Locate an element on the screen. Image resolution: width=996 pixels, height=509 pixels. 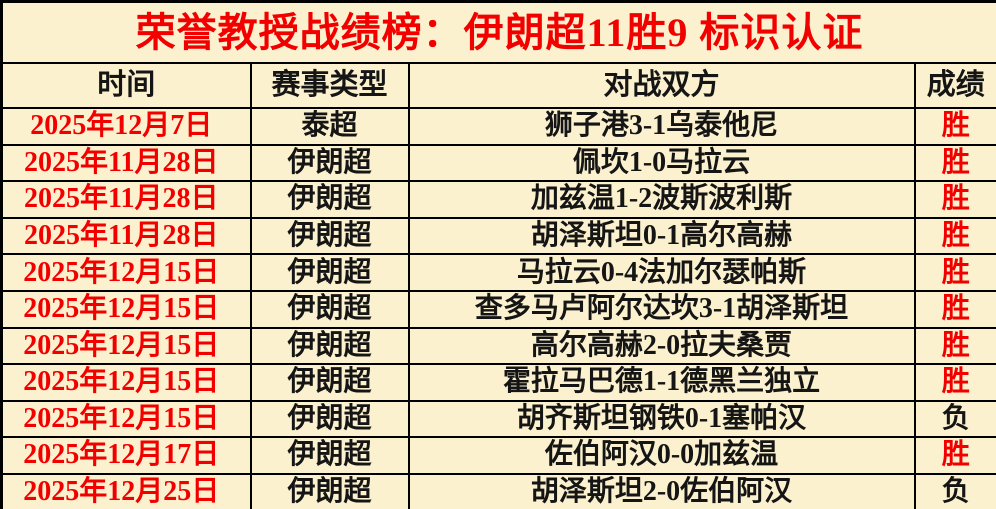
table-row: 2025年12月15日 伊朗超 霍拉马巴德1-1德黑兰独立 胜 is located at coordinates (498, 382).